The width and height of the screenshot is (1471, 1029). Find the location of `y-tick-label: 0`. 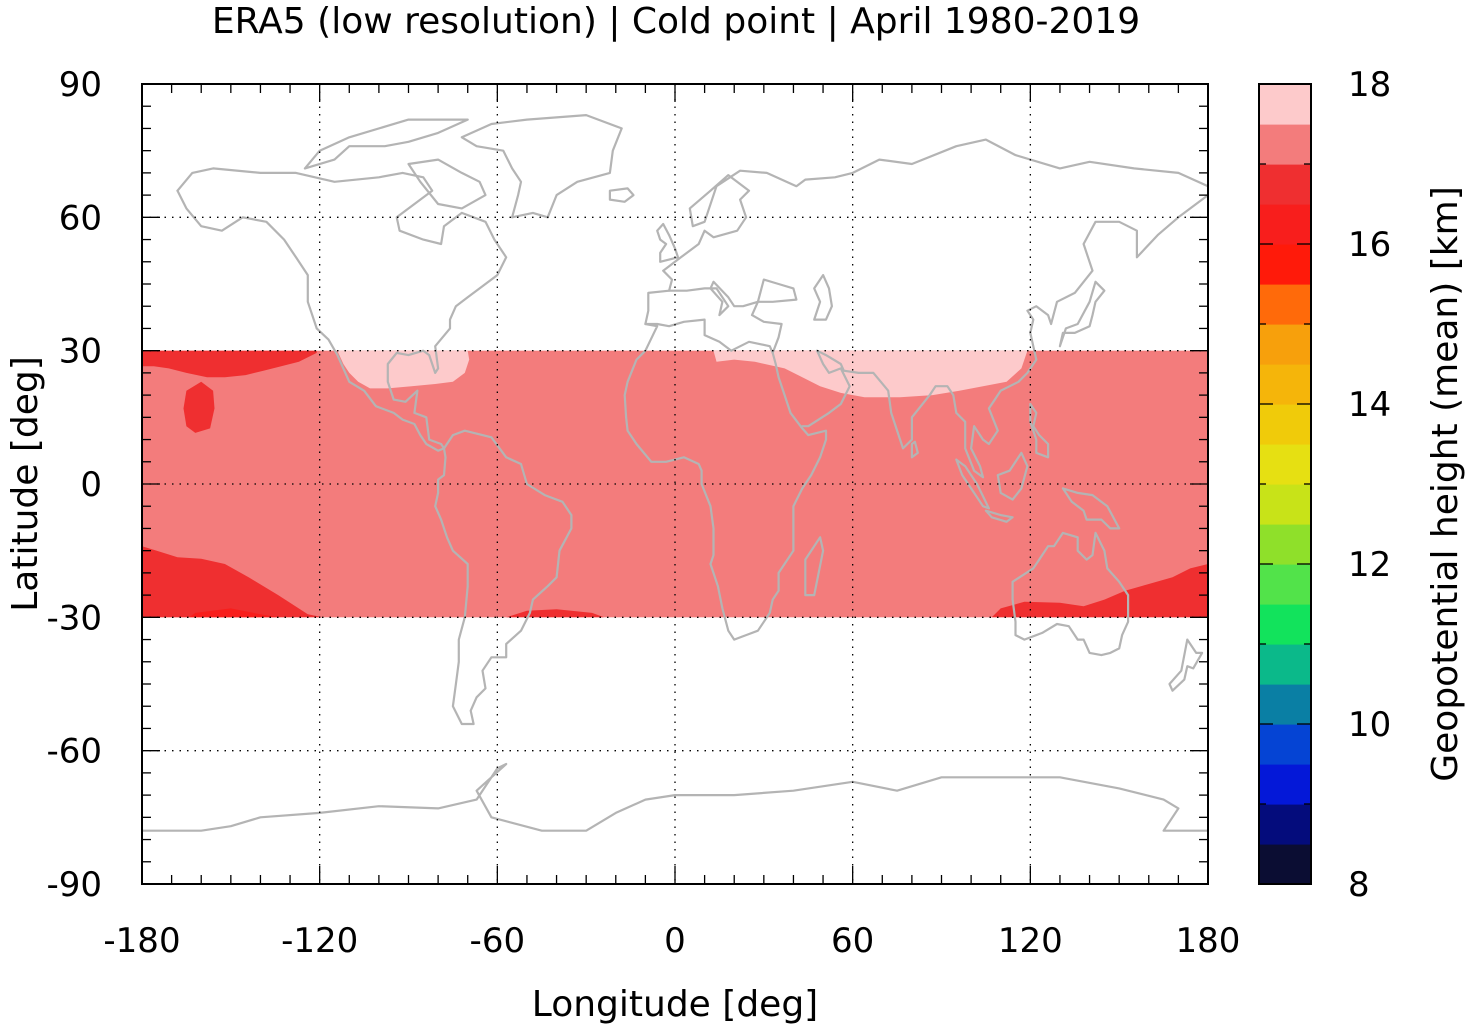

y-tick-label: 0 is located at coordinates (91, 485).